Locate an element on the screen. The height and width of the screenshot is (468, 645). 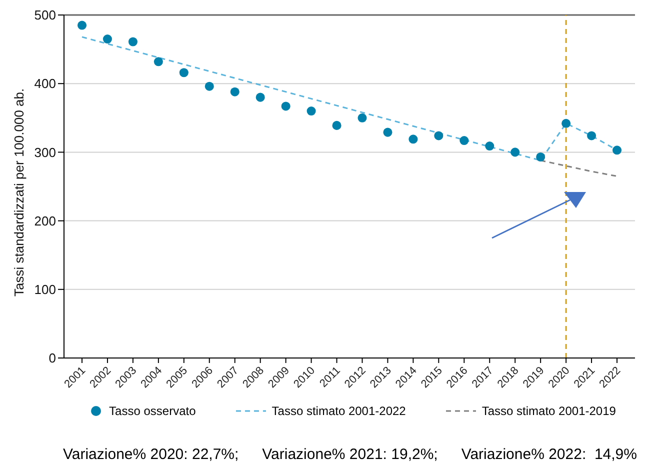
y-tick-label: 400 is located at coordinates (45, 84).